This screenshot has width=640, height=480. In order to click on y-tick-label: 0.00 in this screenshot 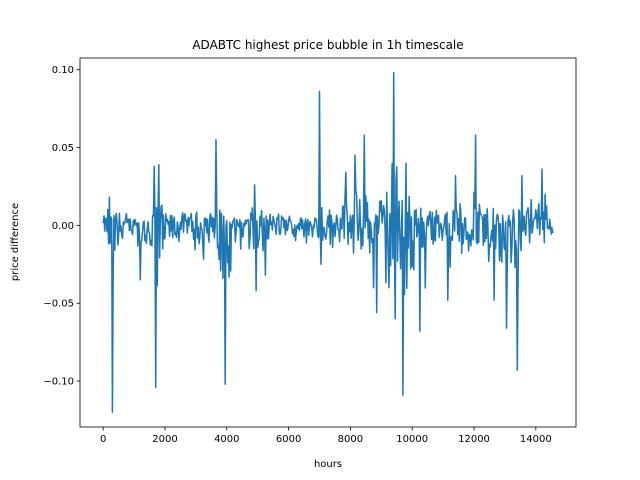, I will do `click(63, 226)`.